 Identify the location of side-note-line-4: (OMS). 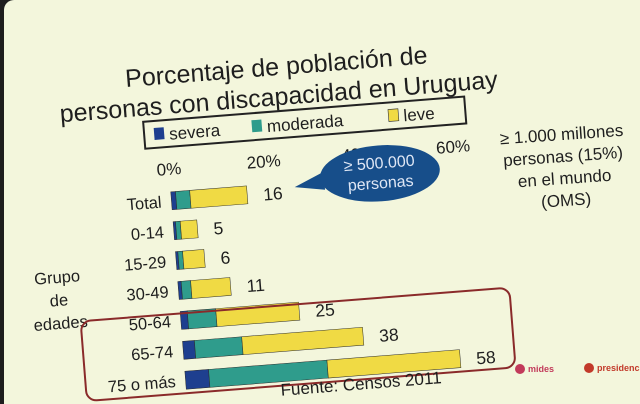
(566, 200).